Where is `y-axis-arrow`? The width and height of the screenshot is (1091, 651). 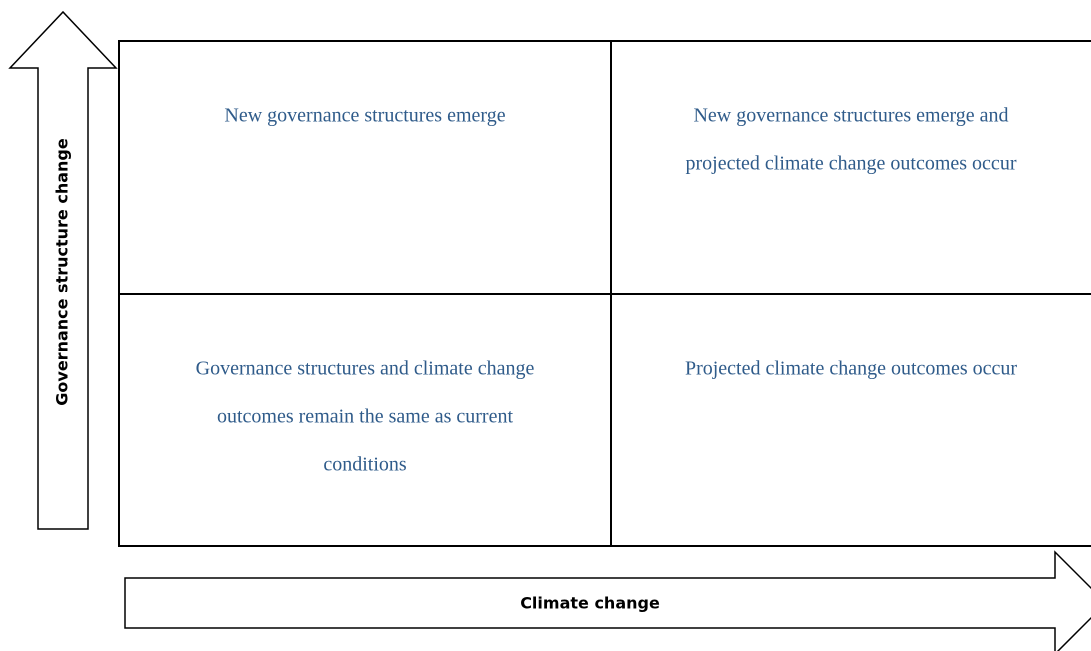
y-axis-arrow is located at coordinates (63, 270).